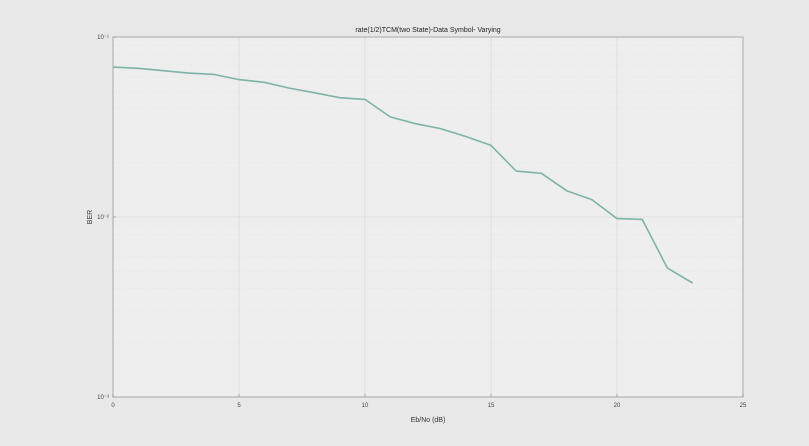 This screenshot has height=446, width=809. Describe the element at coordinates (491, 406) in the screenshot. I see `x-tick-label: 15` at that location.